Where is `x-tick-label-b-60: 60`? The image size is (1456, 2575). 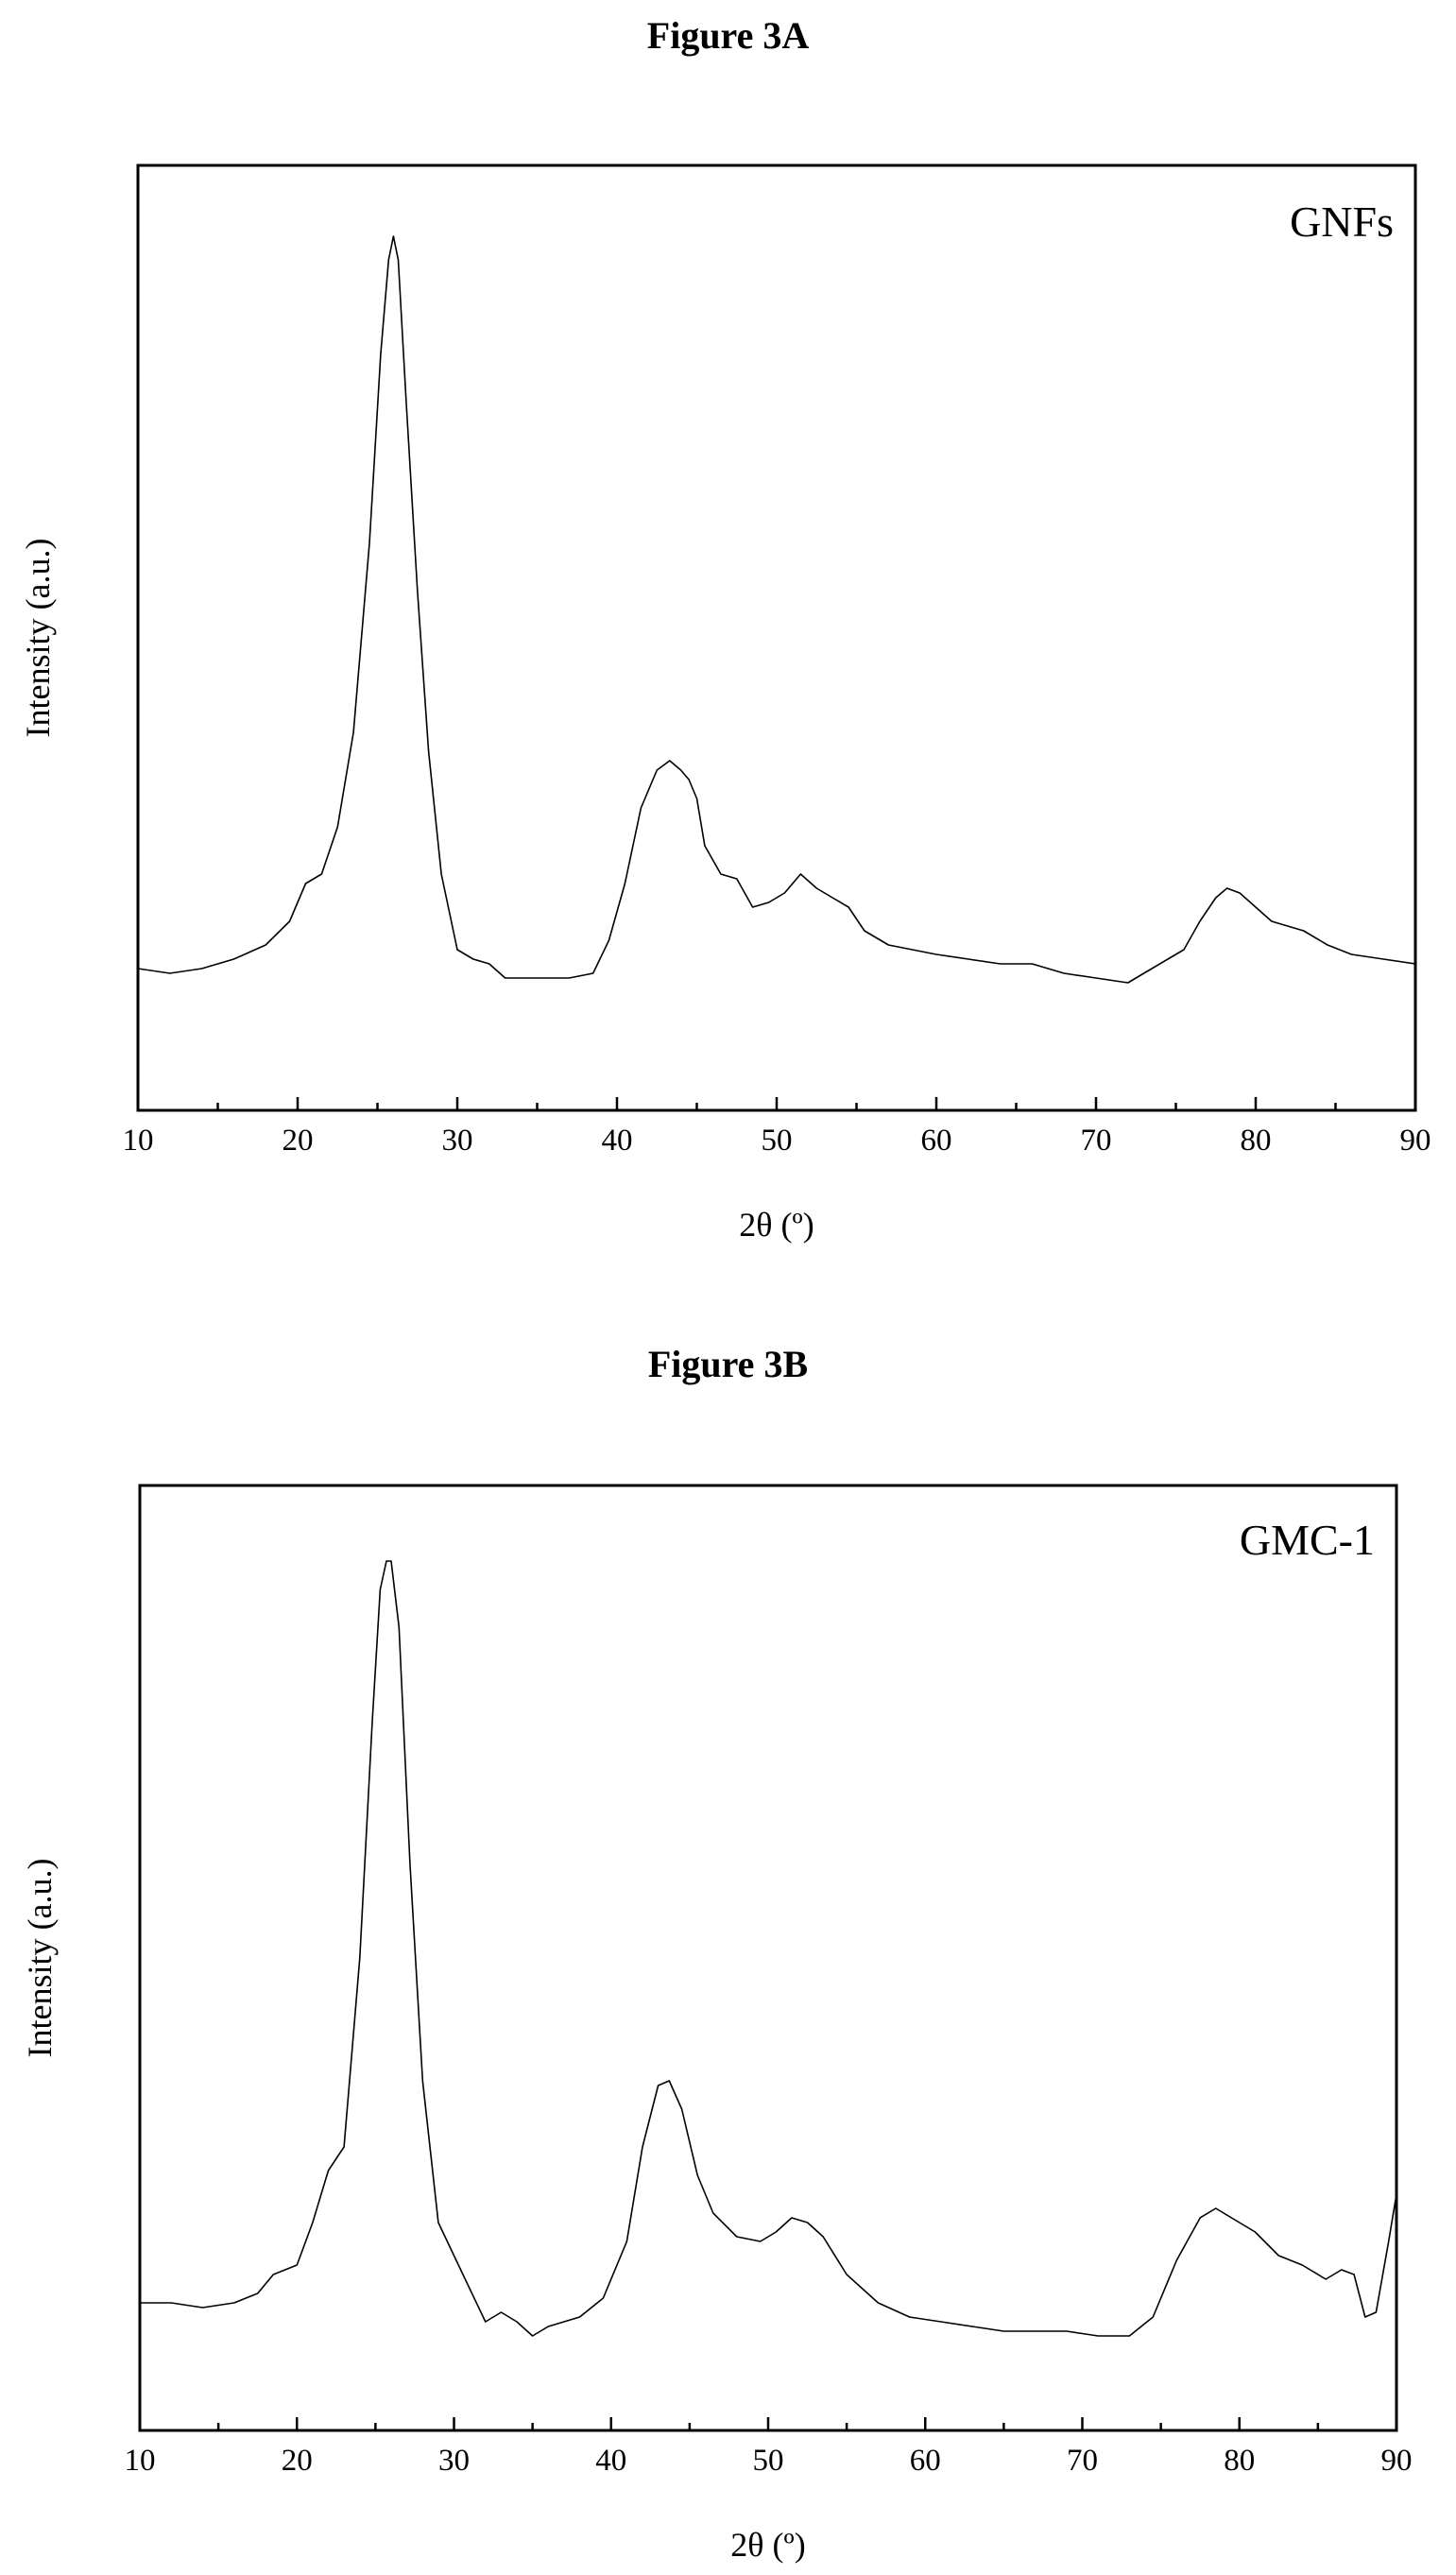 x-tick-label-b-60: 60 is located at coordinates (926, 2461).